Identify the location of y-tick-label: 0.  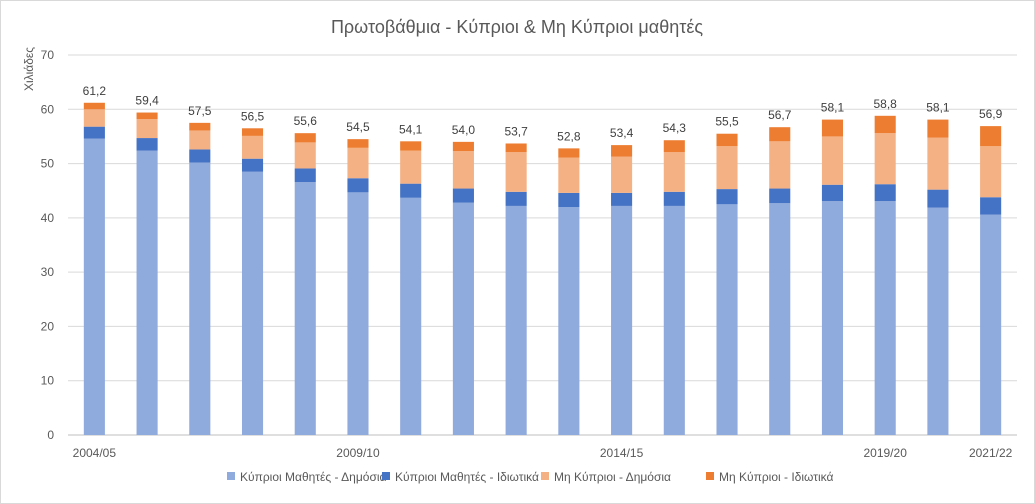
(50, 435).